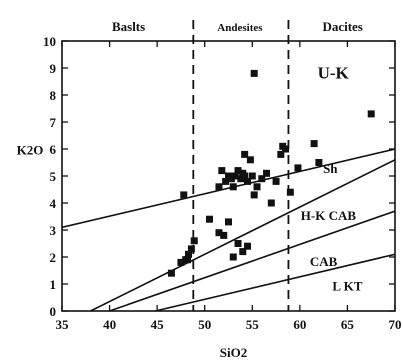  I want to click on y-tick-label: 10, so click(49, 41).